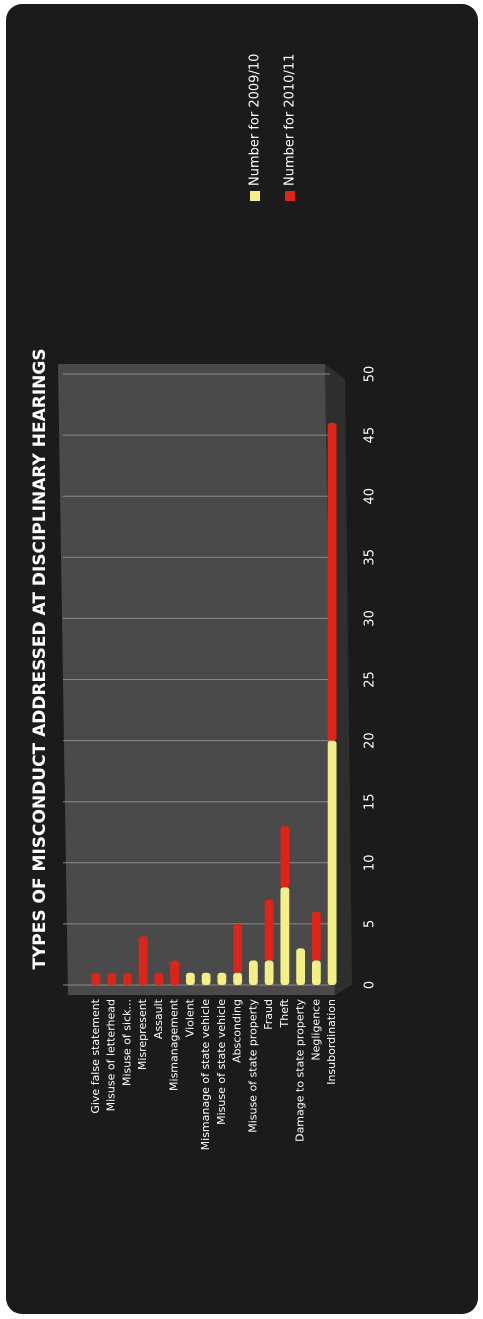  What do you see at coordinates (158, 1018) in the screenshot?
I see `y-tick-label: Assault` at bounding box center [158, 1018].